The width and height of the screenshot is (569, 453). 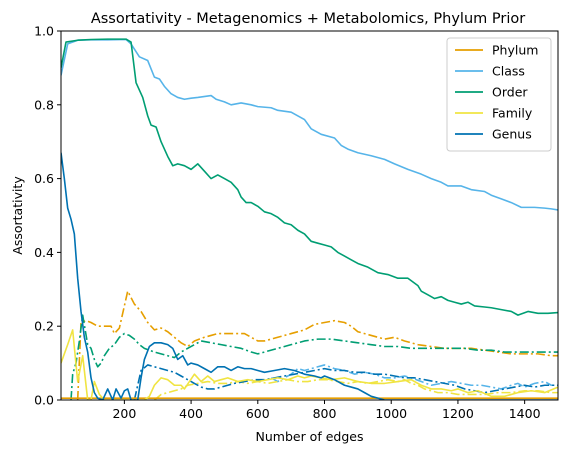 What do you see at coordinates (508, 71) in the screenshot?
I see `legend-label-class: Class` at bounding box center [508, 71].